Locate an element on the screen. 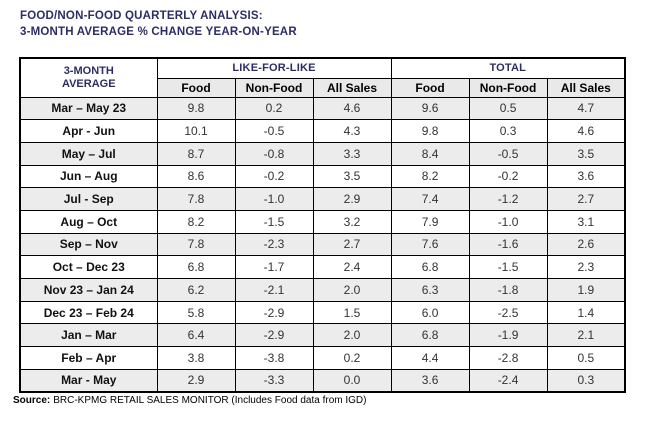  table-row: Oct – Dec 23 6.8 -1.7 2.4 6.8 -1.5 2.3 is located at coordinates (322, 267).